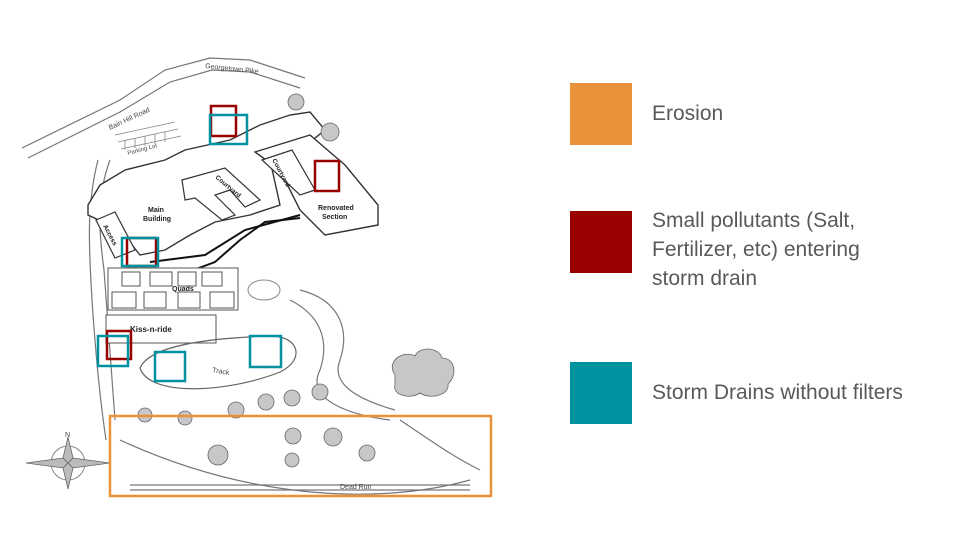 The height and width of the screenshot is (540, 960). I want to click on legend-item-storm-drains: Storm Drains without filters, so click(760, 394).